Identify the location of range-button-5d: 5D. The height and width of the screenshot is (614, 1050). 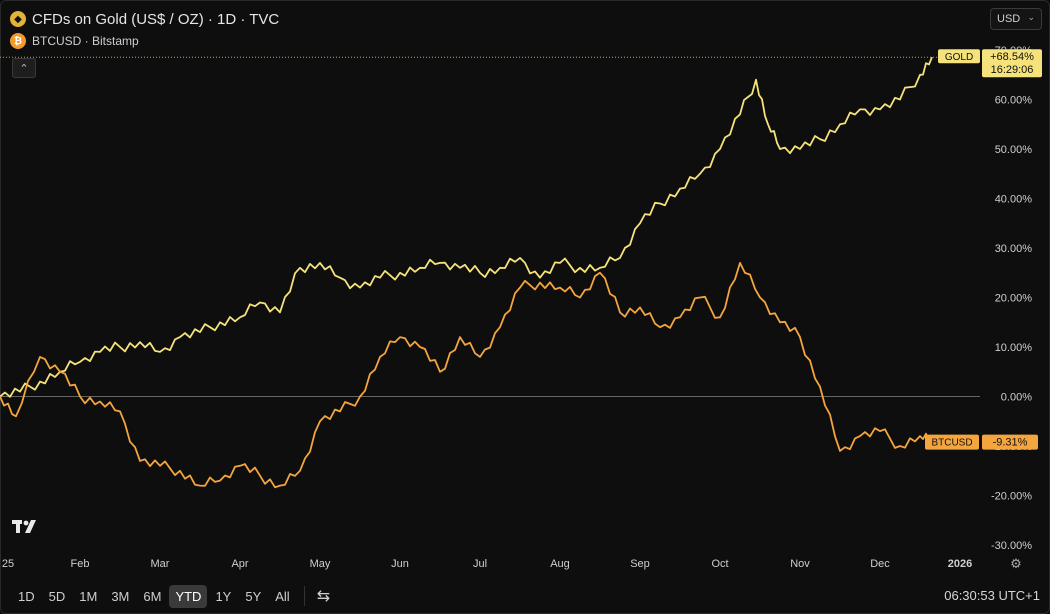
(57, 596).